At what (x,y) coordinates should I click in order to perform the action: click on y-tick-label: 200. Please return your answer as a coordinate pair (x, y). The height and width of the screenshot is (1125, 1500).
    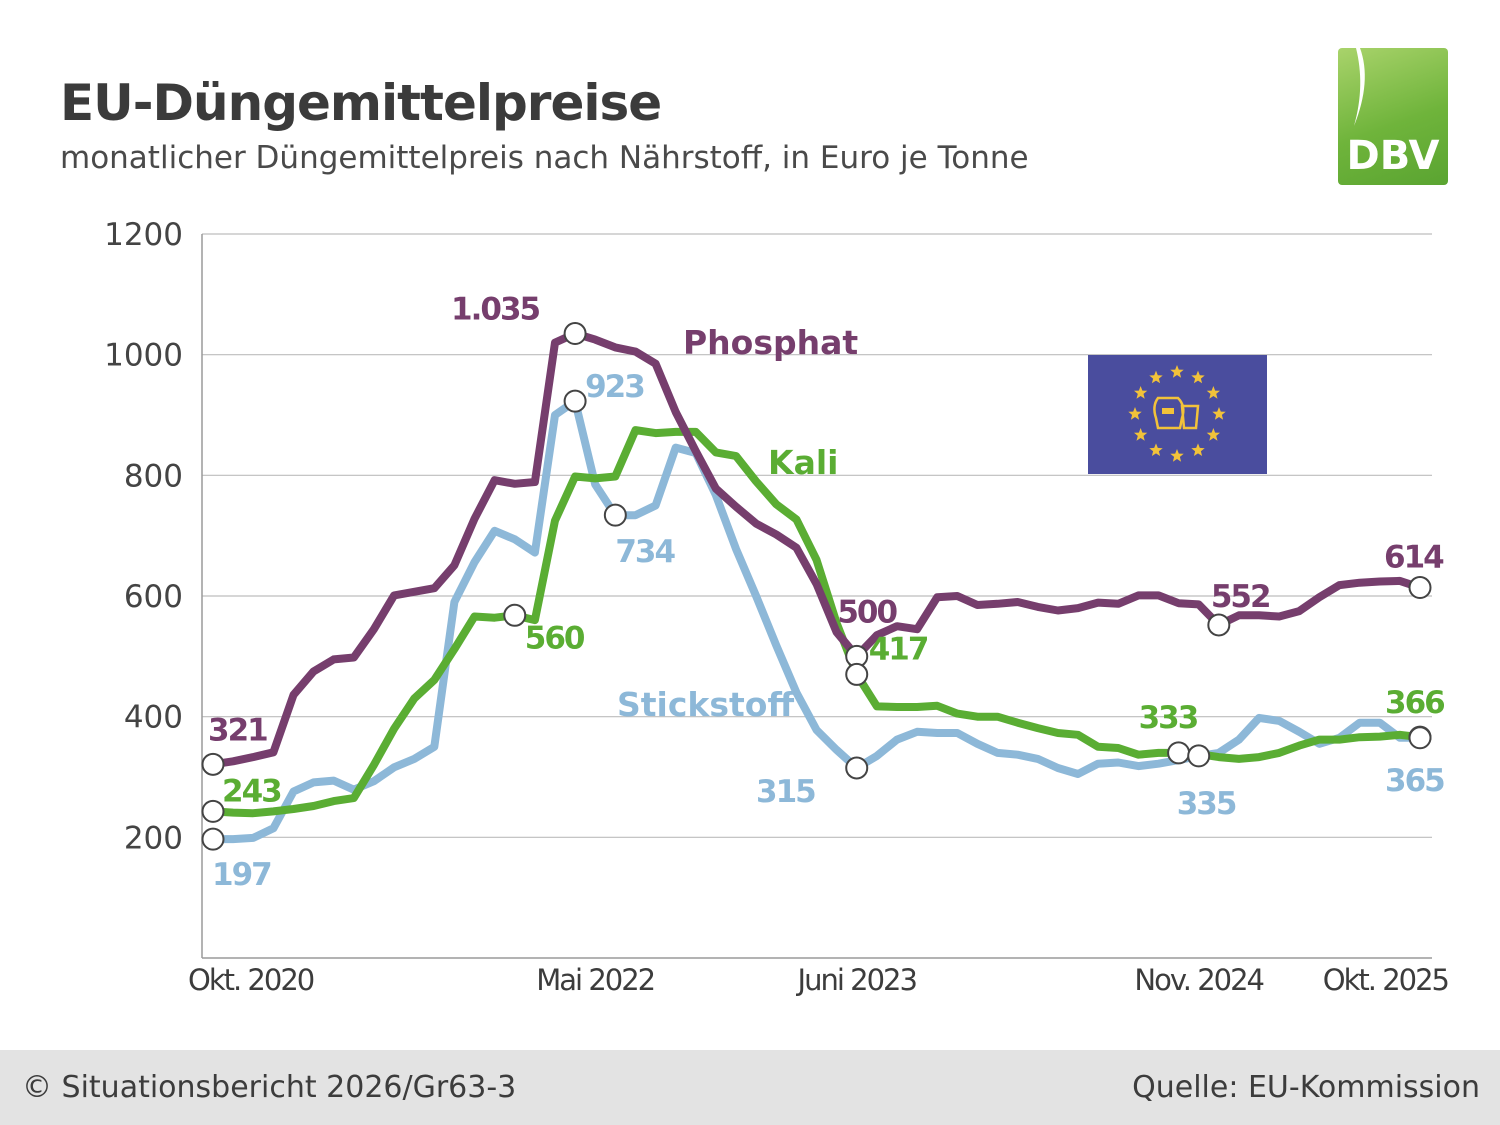
    Looking at the image, I should click on (153, 838).